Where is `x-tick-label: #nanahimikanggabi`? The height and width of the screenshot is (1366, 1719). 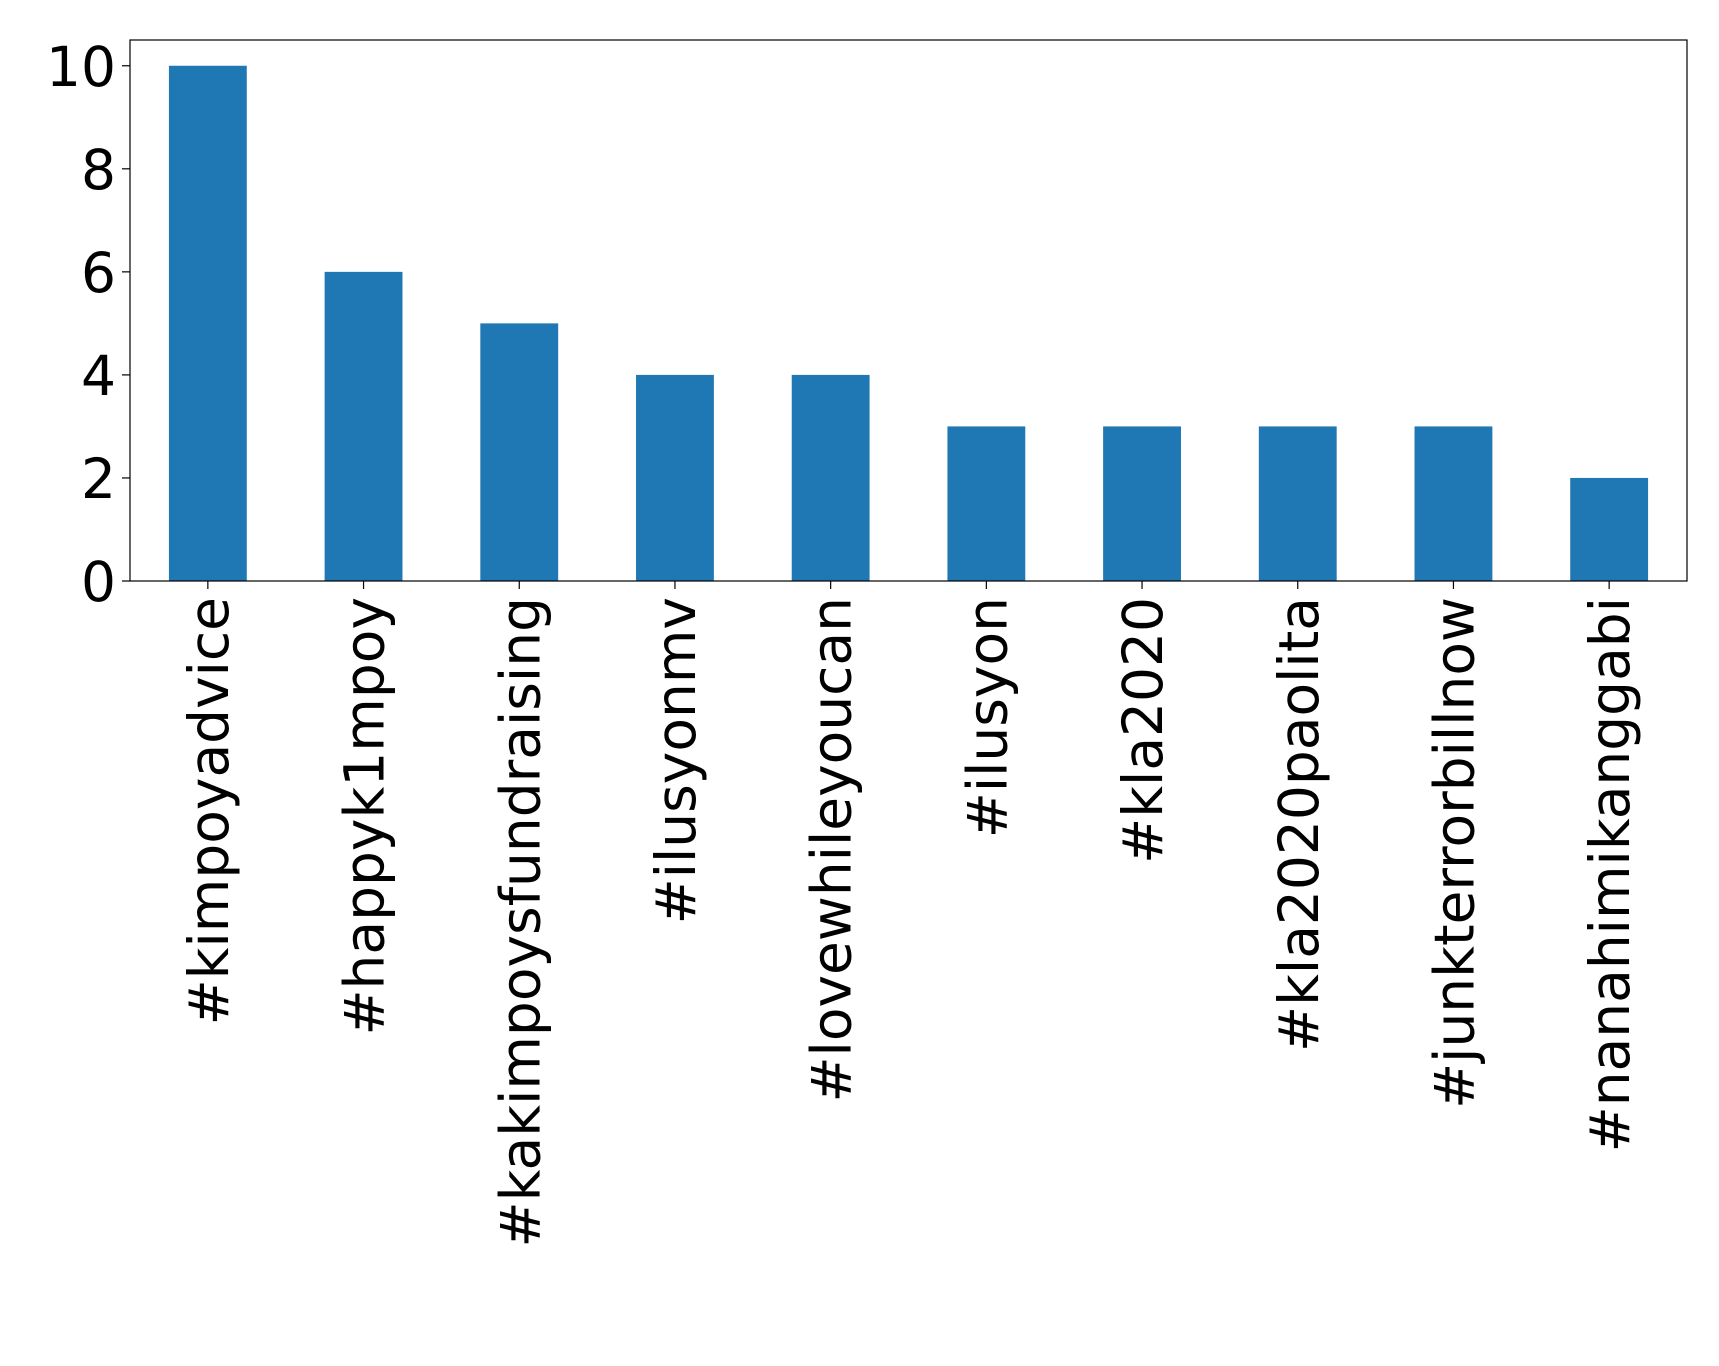 x-tick-label: #nanahimikanggabi is located at coordinates (1610, 874).